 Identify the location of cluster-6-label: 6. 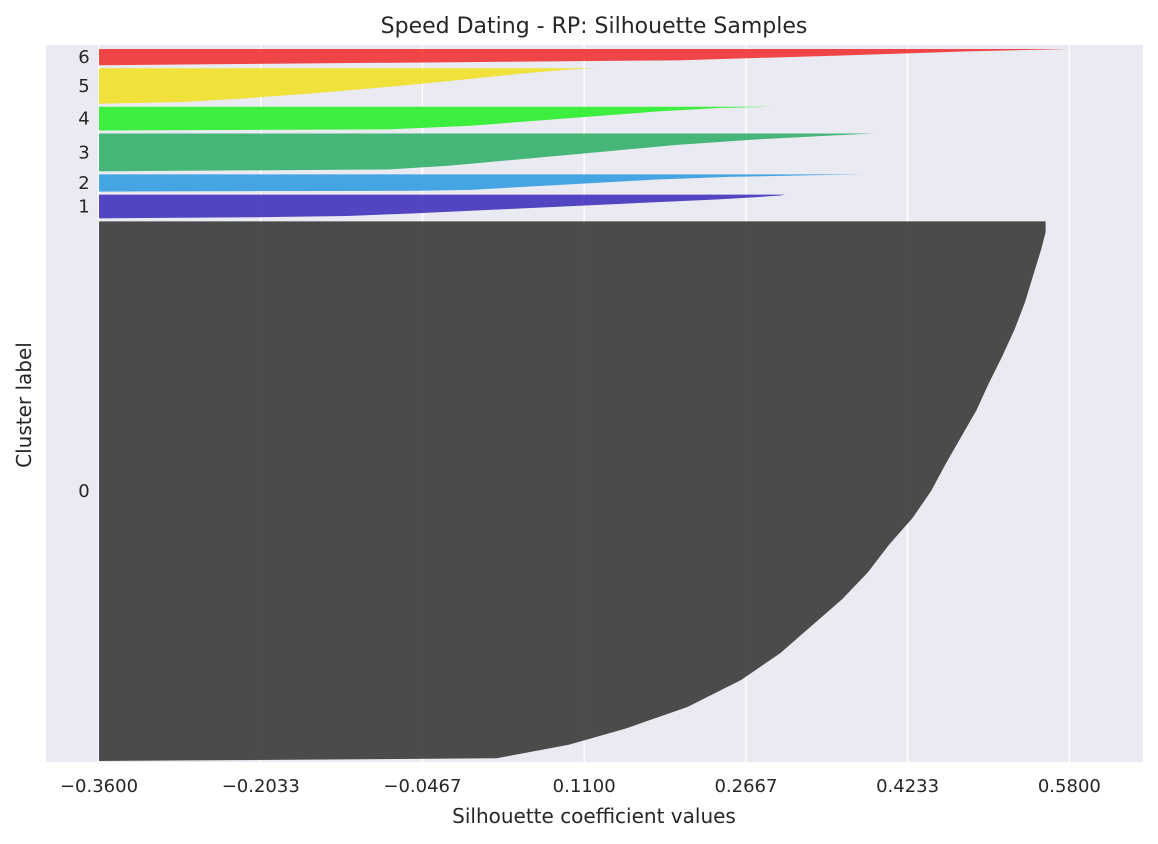
(83, 57).